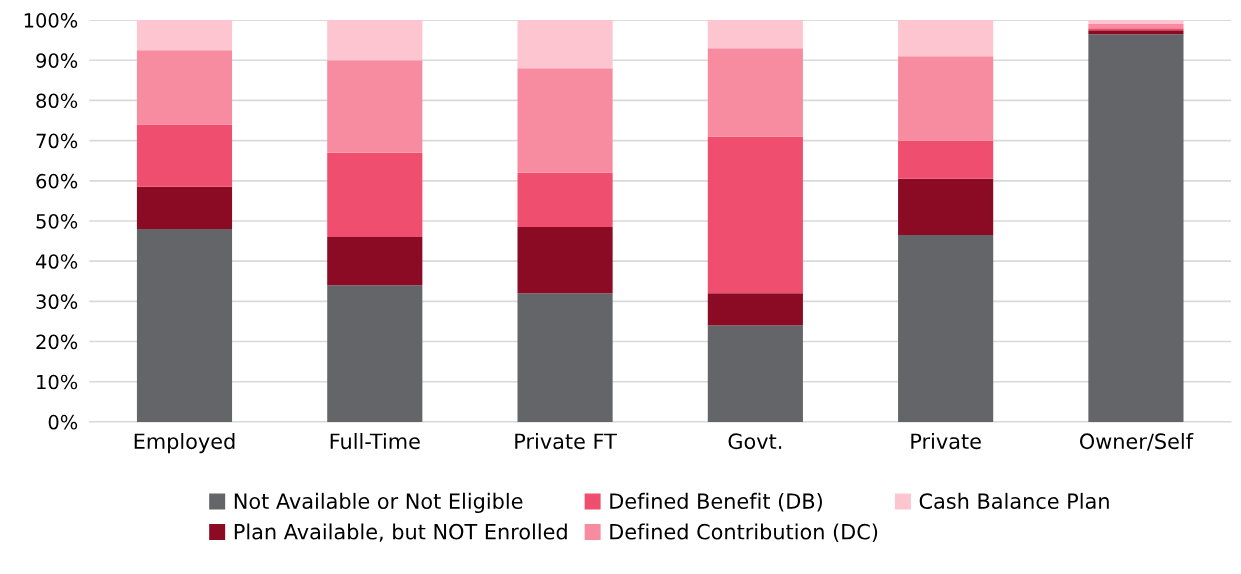 The image size is (1241, 574). I want to click on y-tick-label: 0%, so click(63, 422).